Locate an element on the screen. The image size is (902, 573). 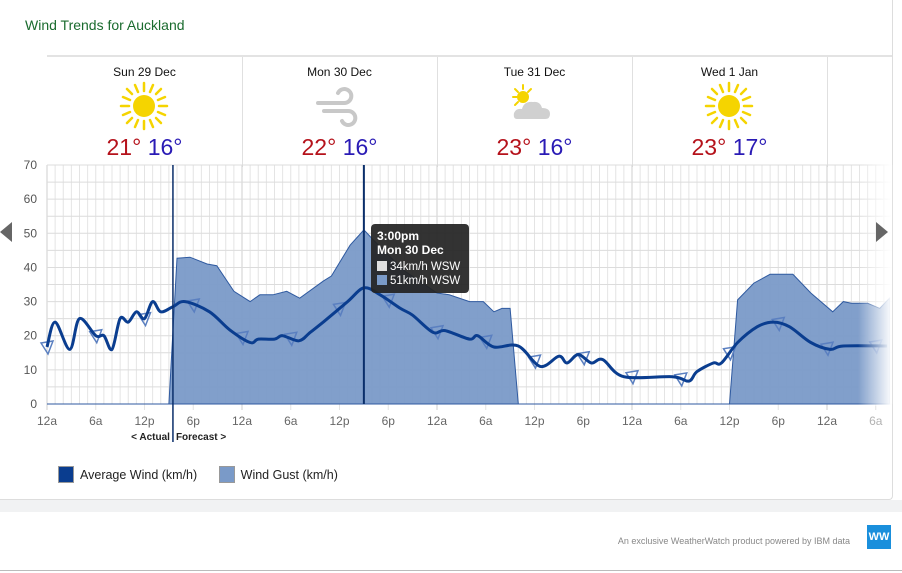
y-tick-label: 20 is located at coordinates (31, 336).